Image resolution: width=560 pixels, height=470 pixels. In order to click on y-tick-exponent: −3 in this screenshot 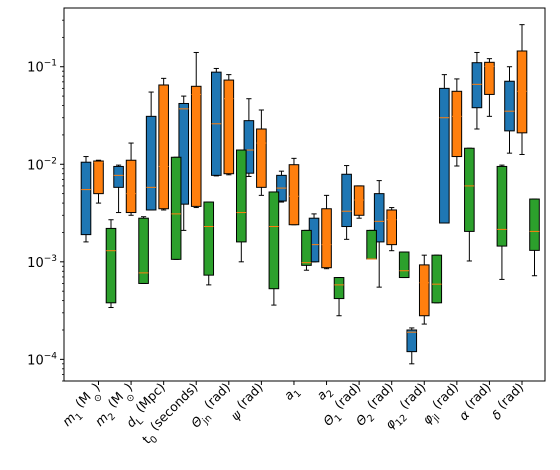, I will do `click(50, 259)`.